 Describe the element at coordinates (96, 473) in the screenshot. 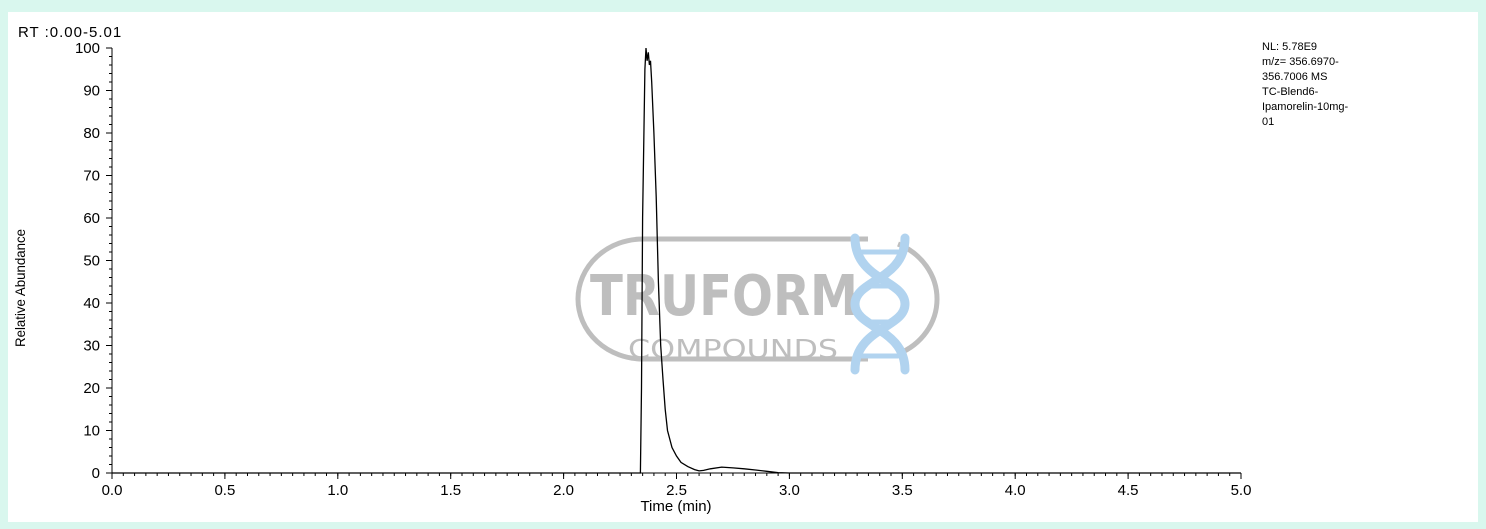

I see `y-tick-label: 0` at that location.